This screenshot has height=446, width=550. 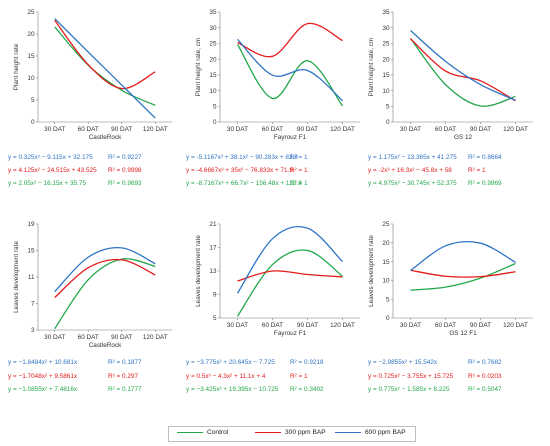 What do you see at coordinates (410, 170) in the screenshot?
I see `regression-equation: y = -2x³ + 16.3x² − 45.8x + 58` at bounding box center [410, 170].